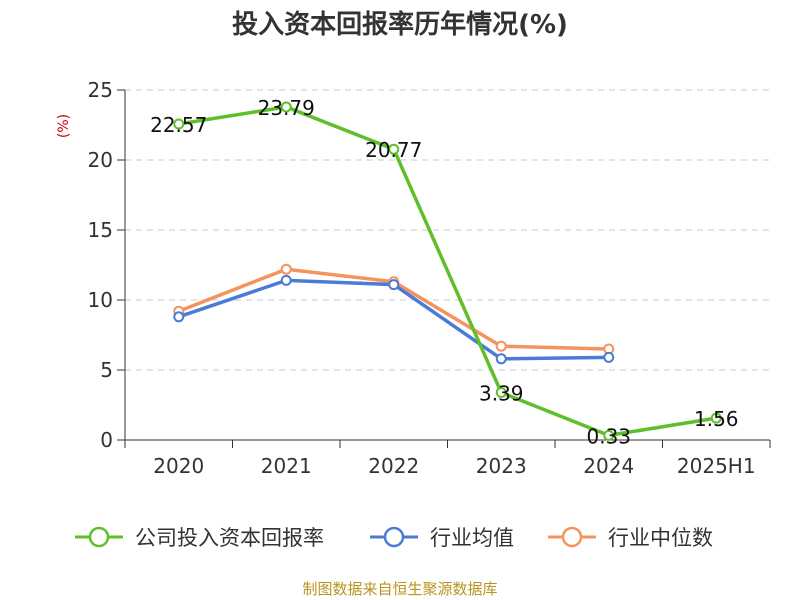  Describe the element at coordinates (660, 538) in the screenshot. I see `legend-label: 行业中位数` at that location.